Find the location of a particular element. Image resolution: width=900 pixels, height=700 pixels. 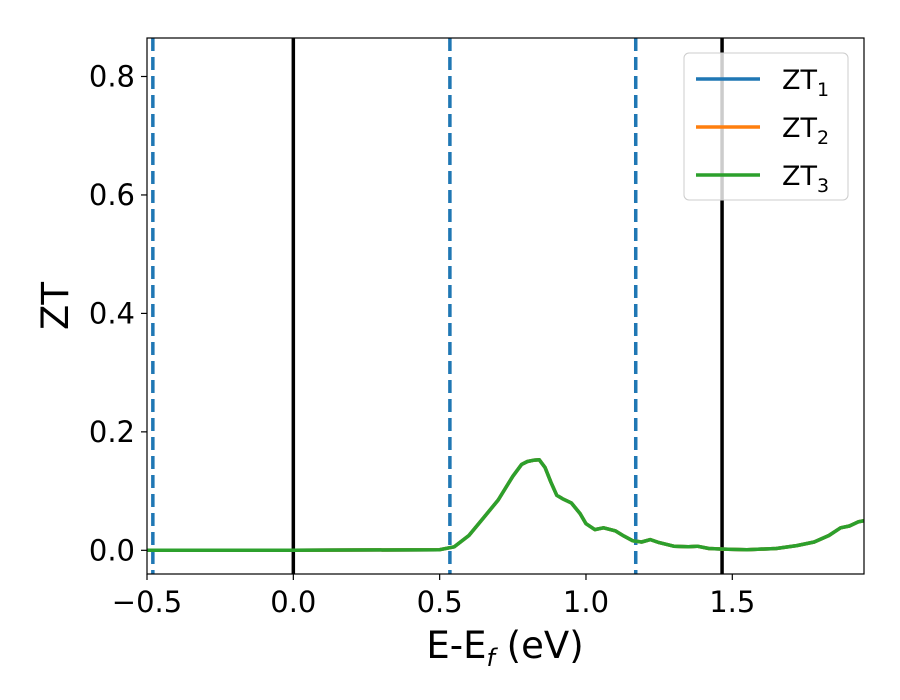

series-lines is located at coordinates (505, 505).